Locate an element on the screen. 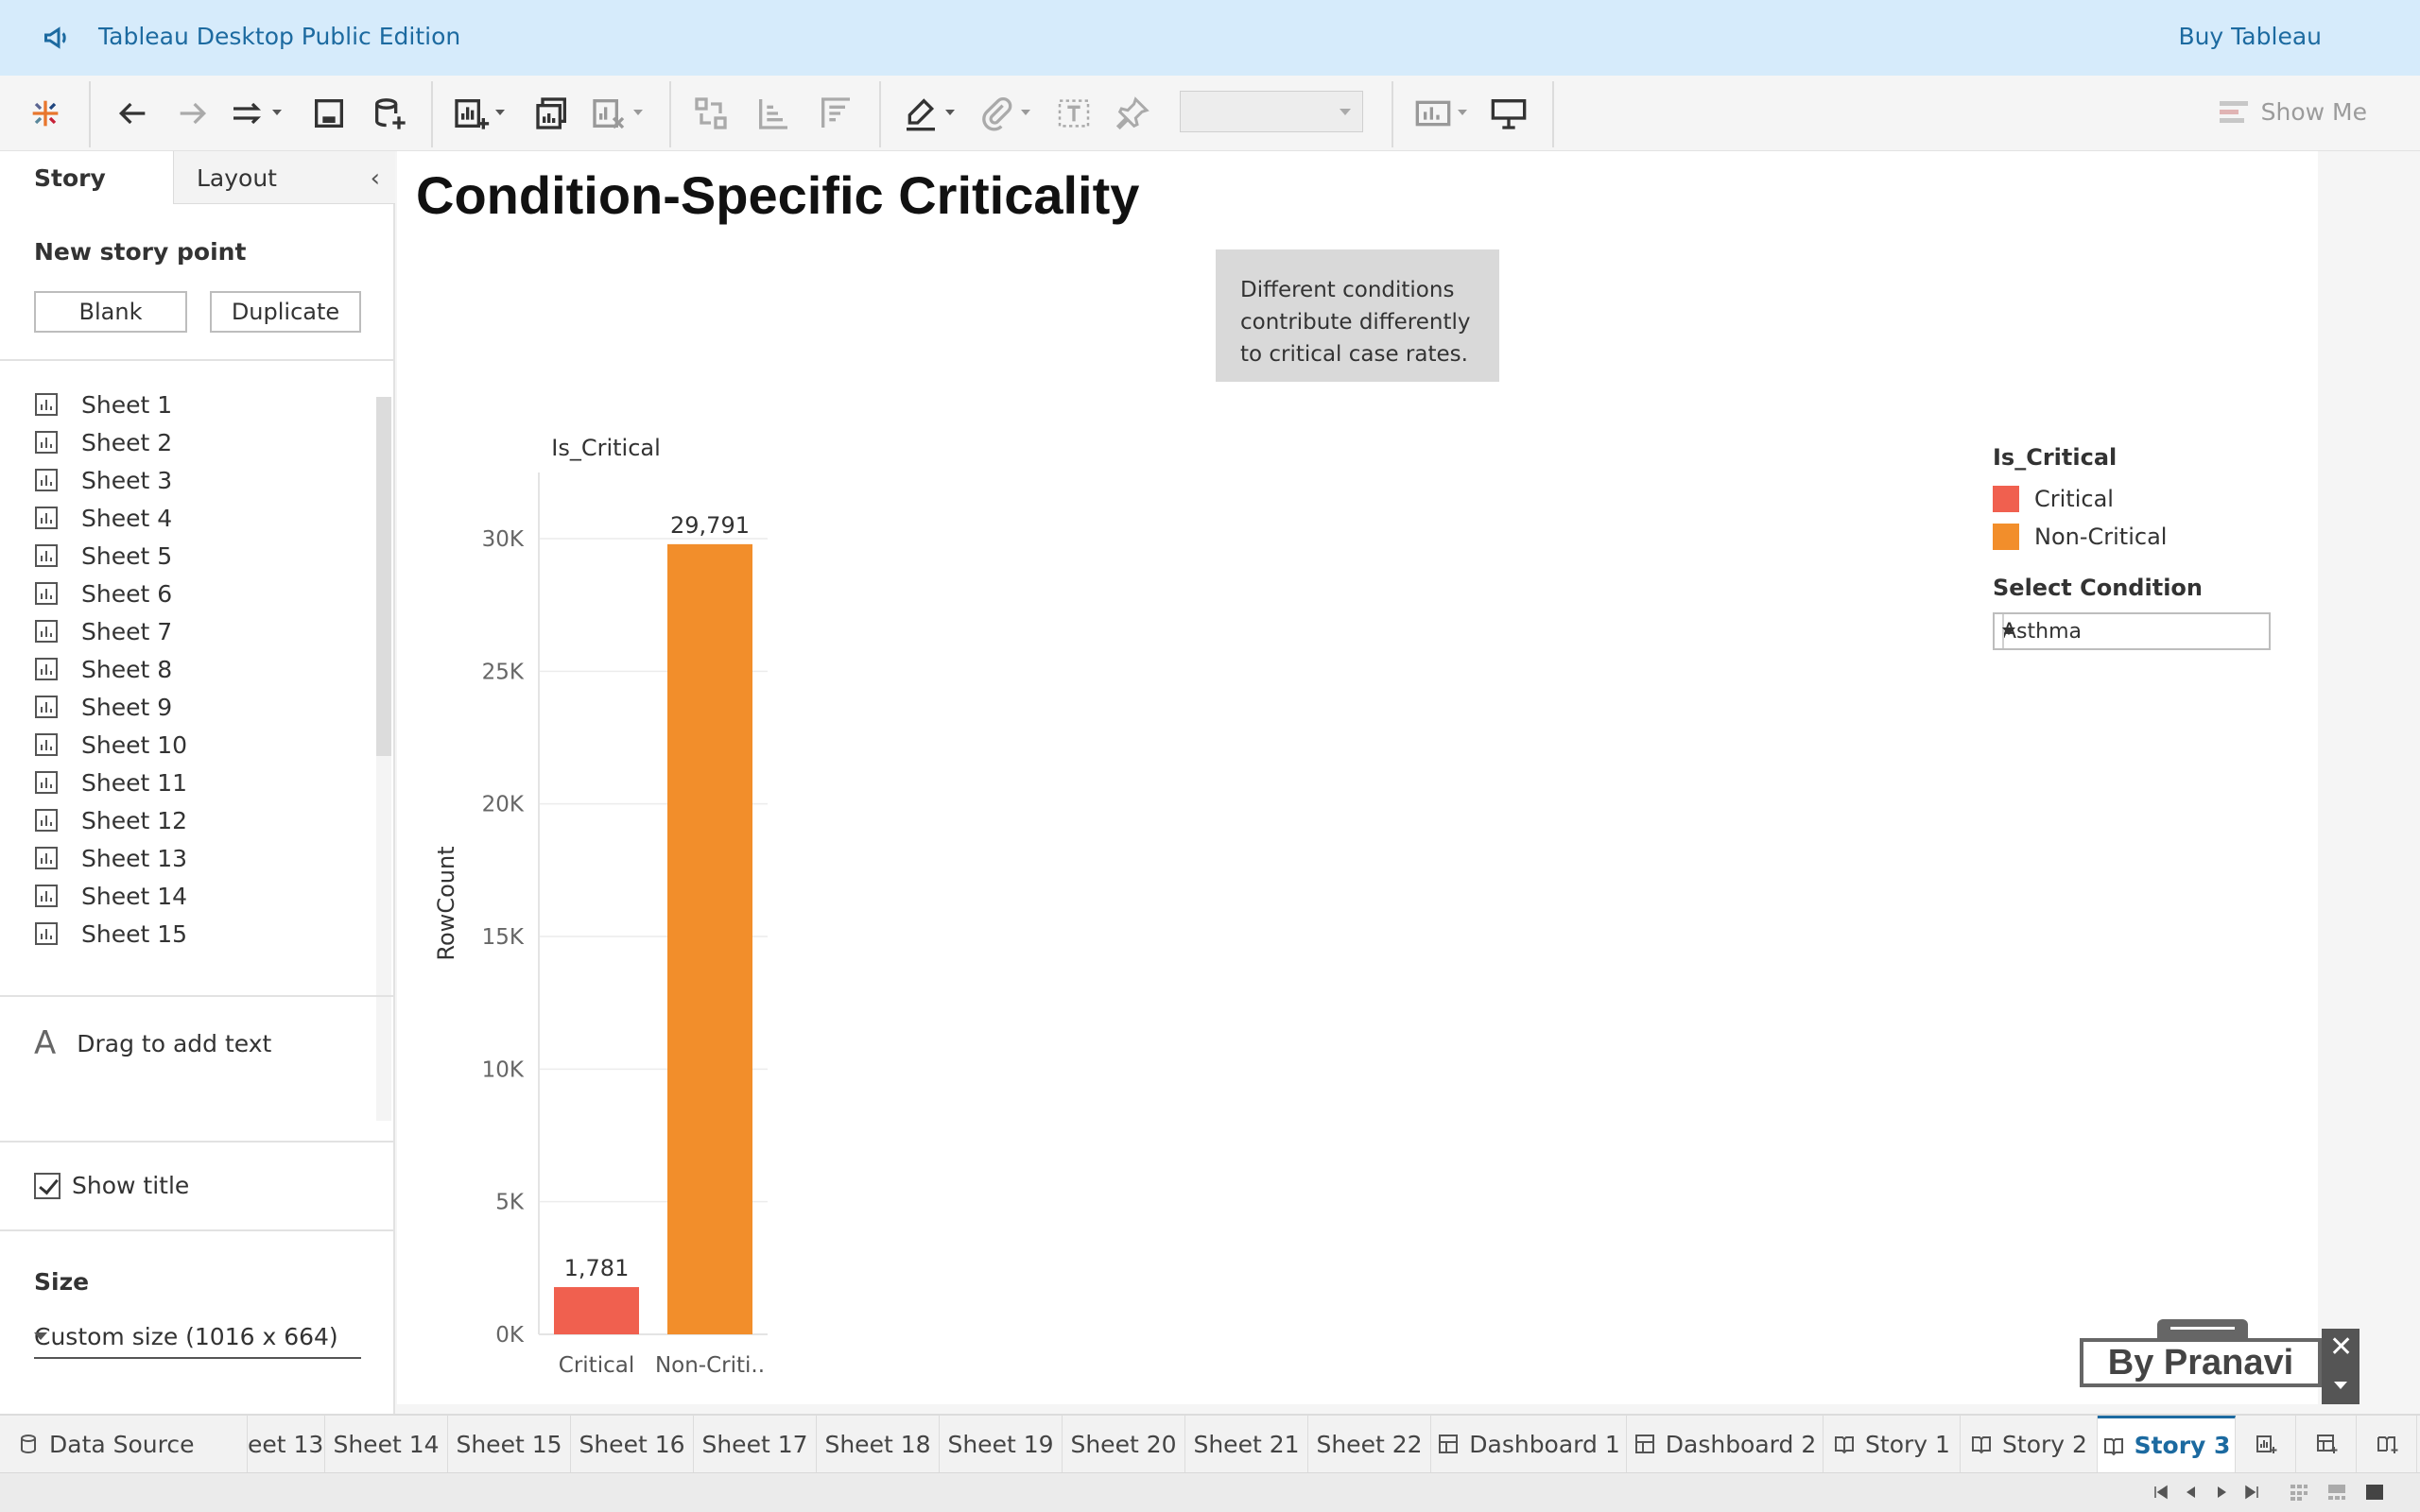  tab-data-source: Data Source is located at coordinates (124, 1444).